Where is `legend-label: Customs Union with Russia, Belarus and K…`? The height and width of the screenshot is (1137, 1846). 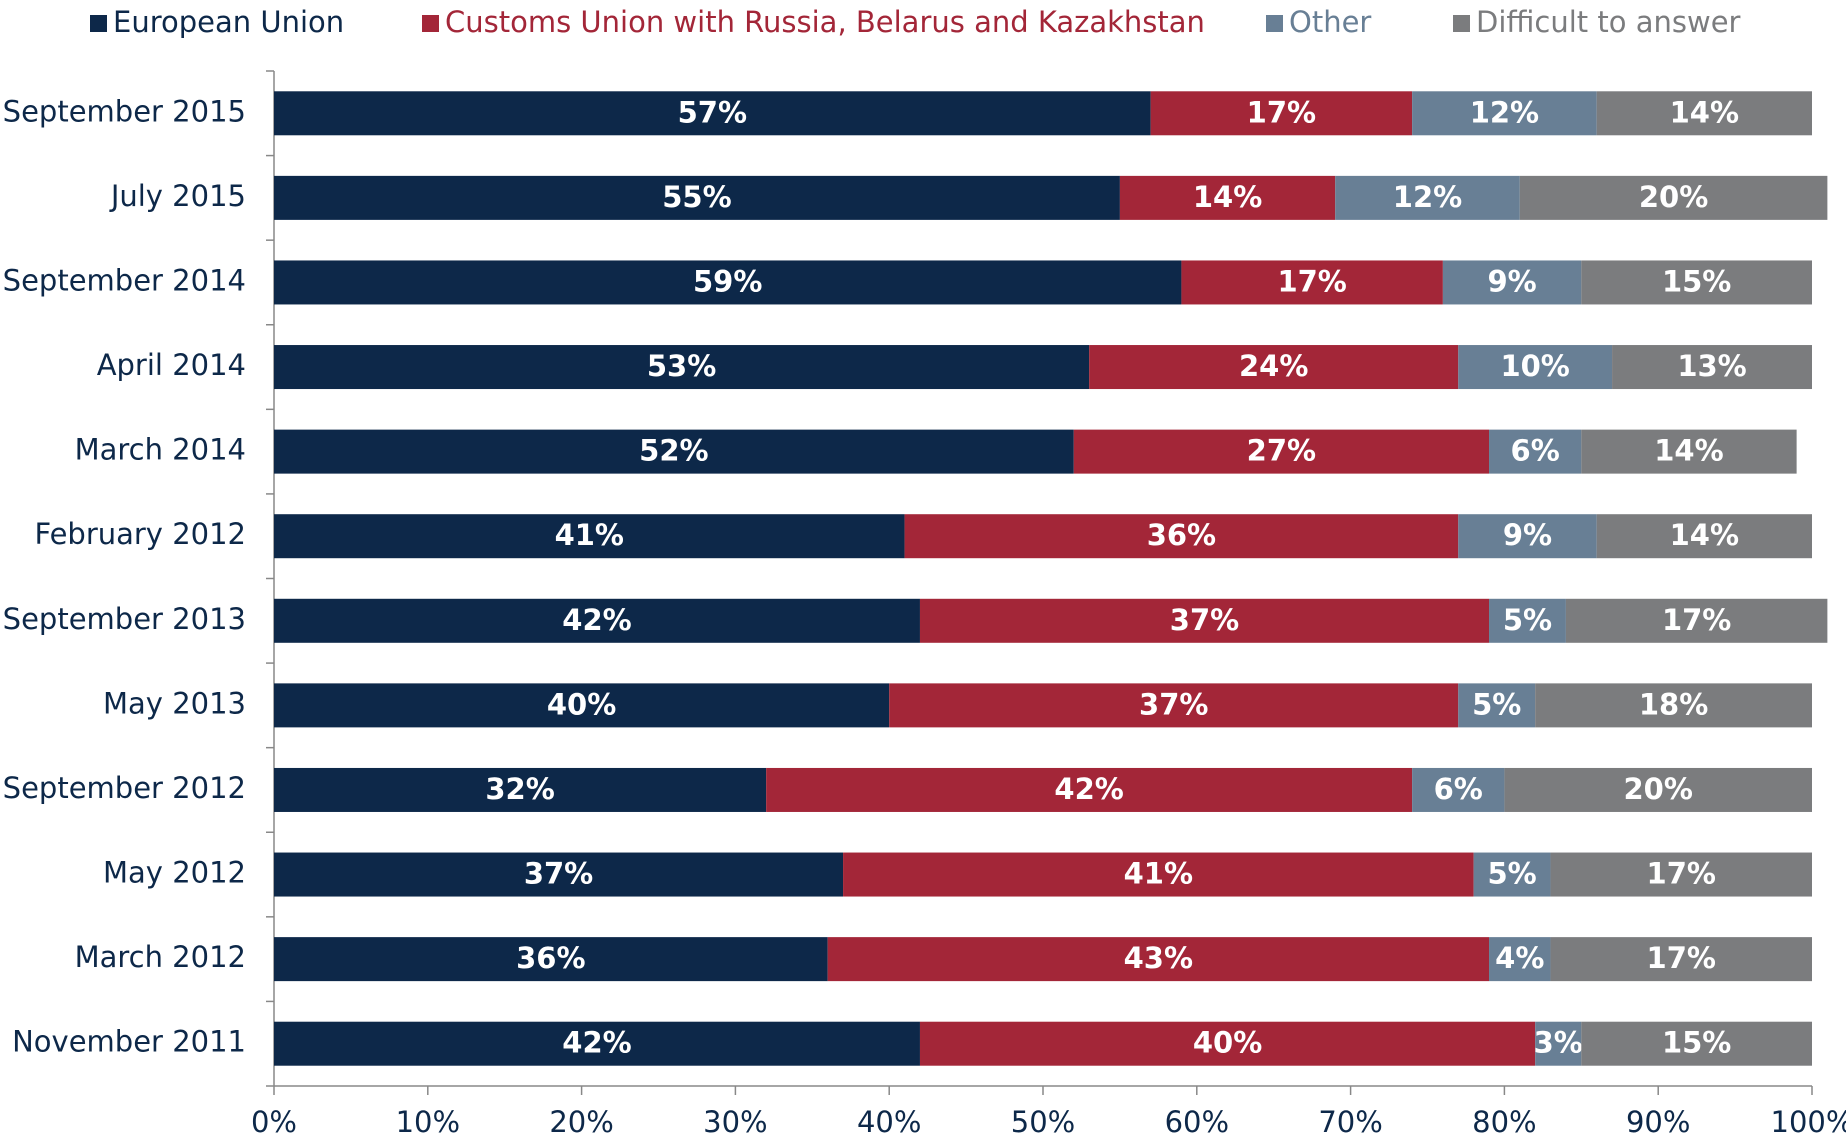
legend-label: Customs Union with Russia, Belarus and K… is located at coordinates (825, 22).